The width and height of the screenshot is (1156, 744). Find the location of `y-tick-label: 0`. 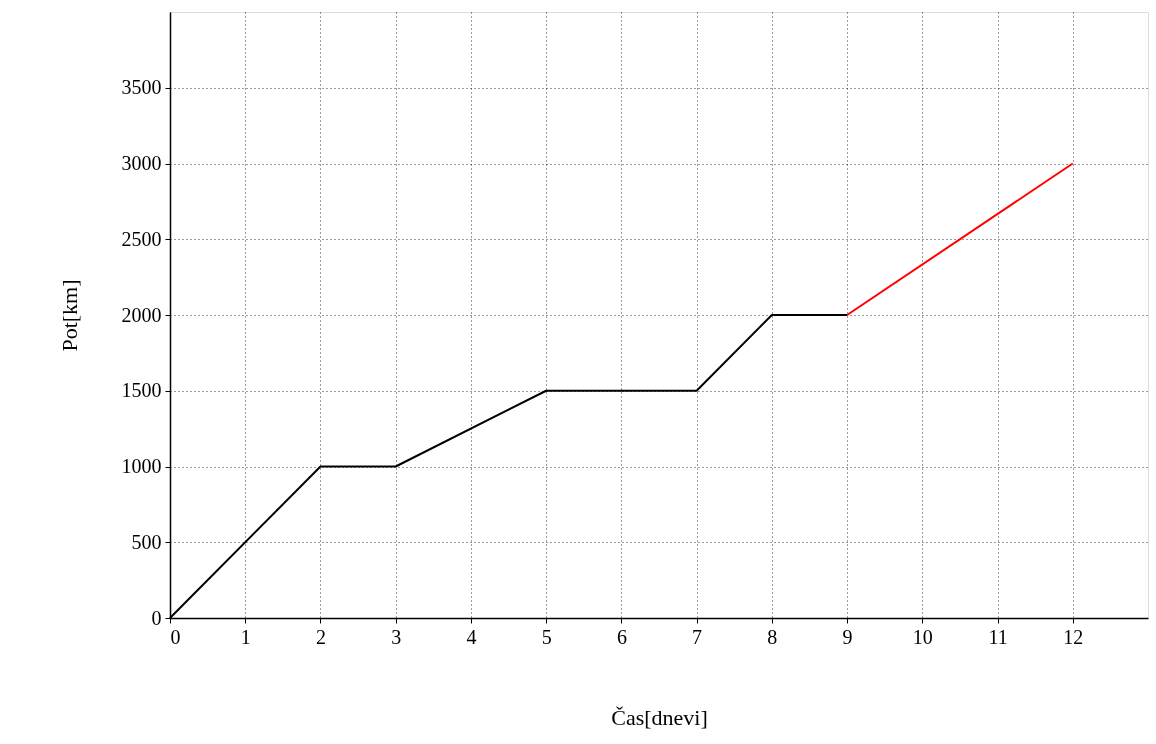

y-tick-label: 0 is located at coordinates (156, 617).